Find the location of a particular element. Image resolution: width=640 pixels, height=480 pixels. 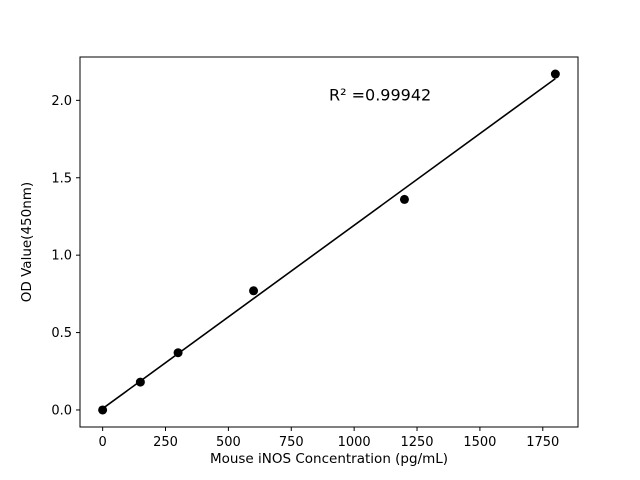

x-tick-label: 500 is located at coordinates (228, 442).